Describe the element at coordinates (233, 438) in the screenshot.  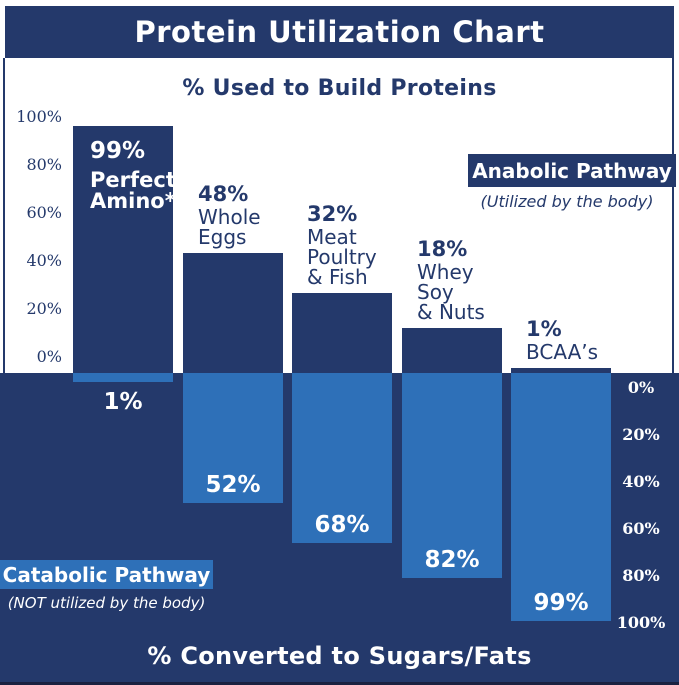
I see `catabolic-bar-whole-eggs` at that location.